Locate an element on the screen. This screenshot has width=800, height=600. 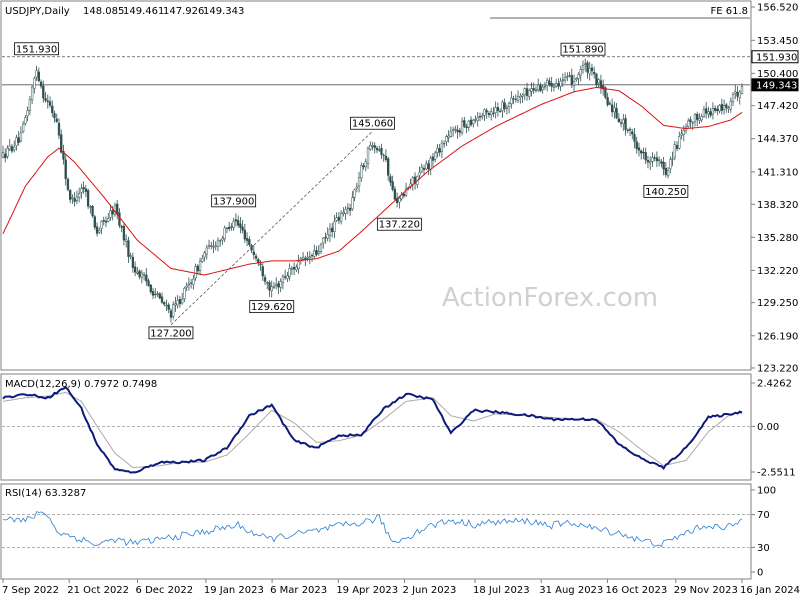
svg-text: 129.620 is located at coordinates (271, 307).